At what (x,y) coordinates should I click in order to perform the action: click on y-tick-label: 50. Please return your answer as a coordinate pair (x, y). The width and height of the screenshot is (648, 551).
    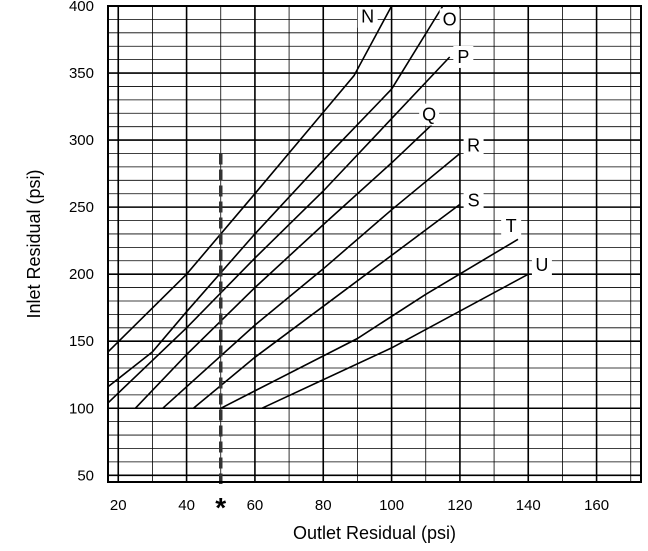
    Looking at the image, I should click on (85, 475).